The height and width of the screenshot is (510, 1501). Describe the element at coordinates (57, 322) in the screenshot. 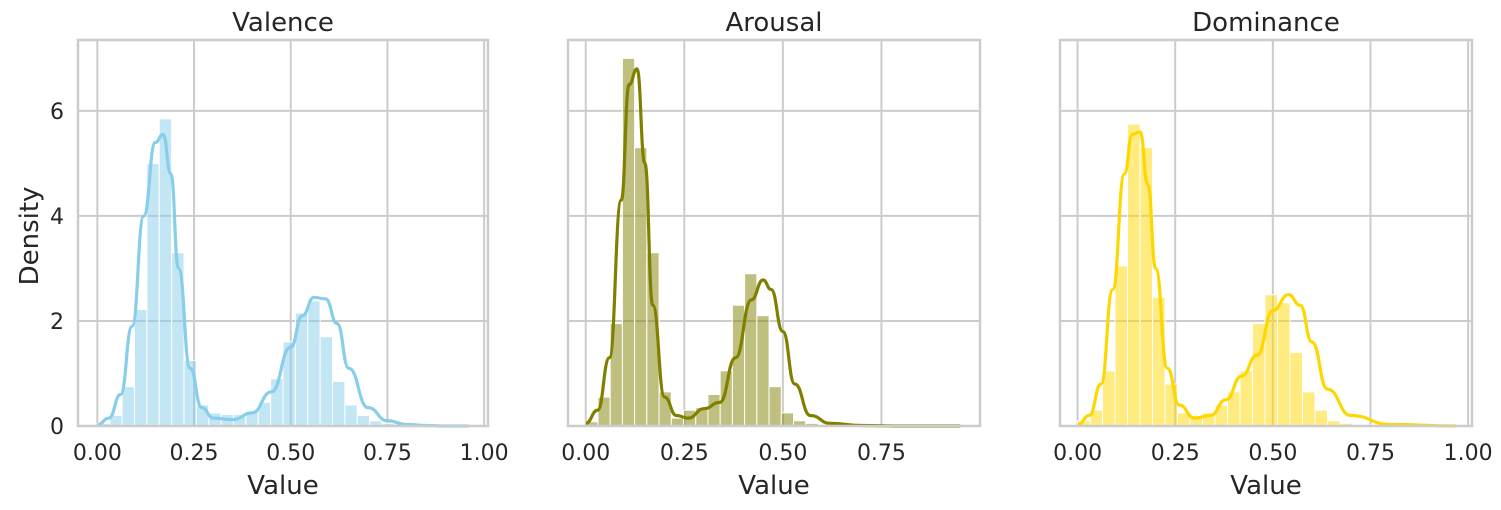

I see `y-tick-label: 2` at that location.